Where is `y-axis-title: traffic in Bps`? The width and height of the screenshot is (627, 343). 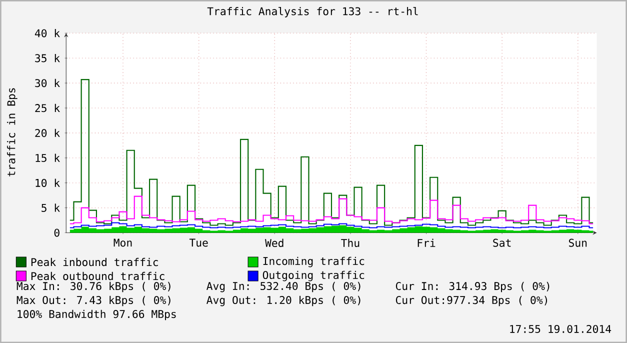 y-axis-title: traffic in Bps is located at coordinates (12, 132).